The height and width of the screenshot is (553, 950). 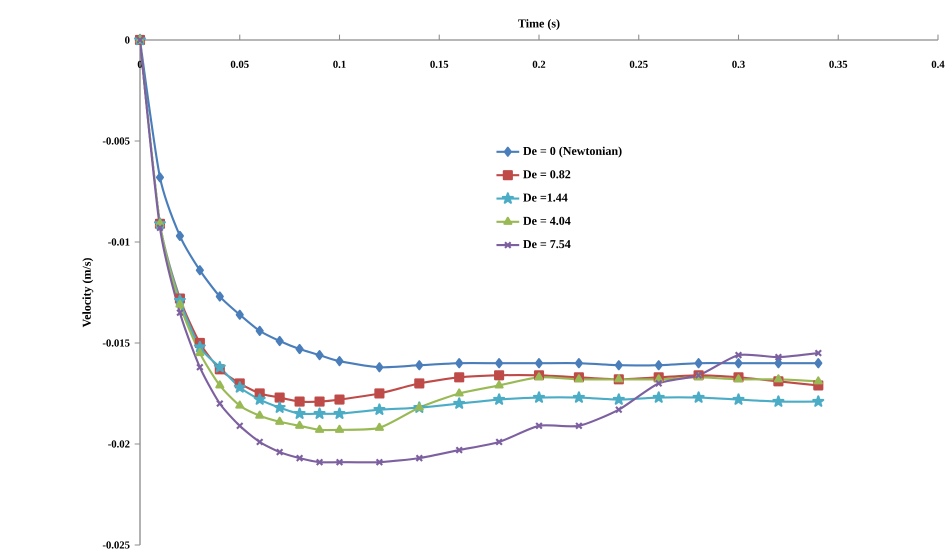 I want to click on y-tick-label: -0.005, so click(x=116, y=141).